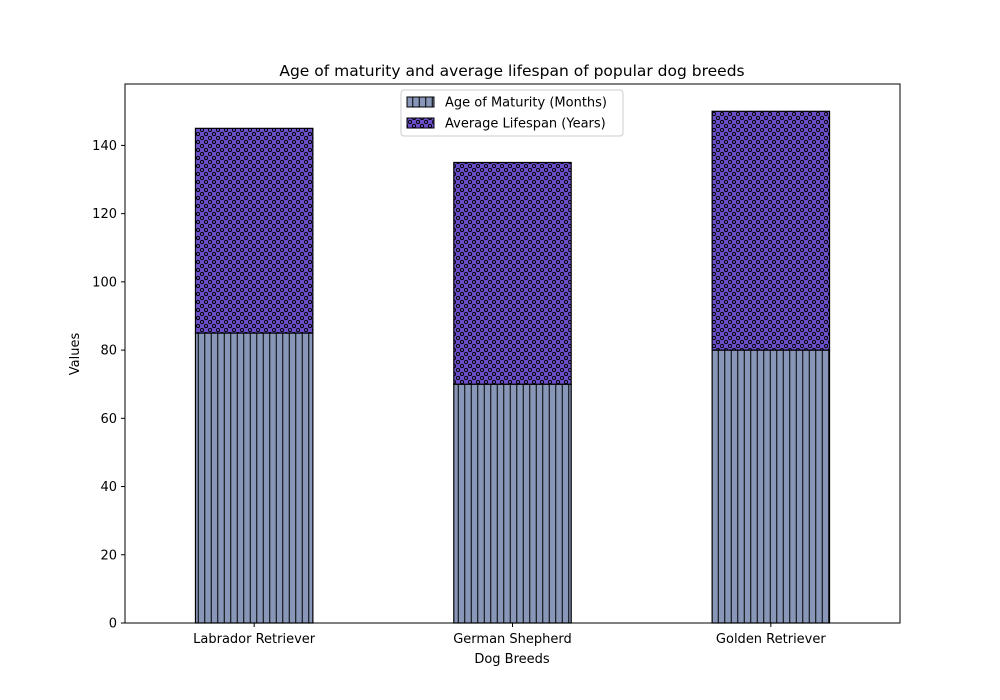 The width and height of the screenshot is (1000, 700). I want to click on y-tick-label: 80, so click(108, 351).